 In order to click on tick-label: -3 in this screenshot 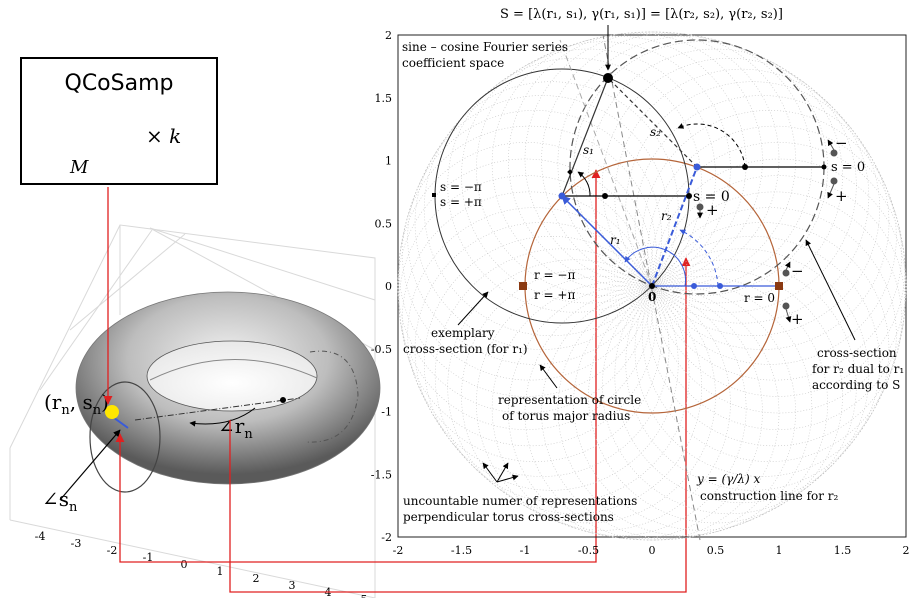, I will do `click(76, 543)`.